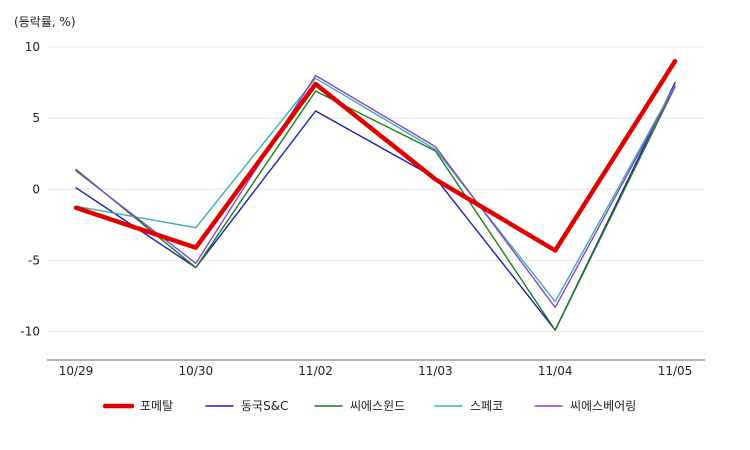  What do you see at coordinates (156, 406) in the screenshot?
I see `legend-label: 포메탈` at bounding box center [156, 406].